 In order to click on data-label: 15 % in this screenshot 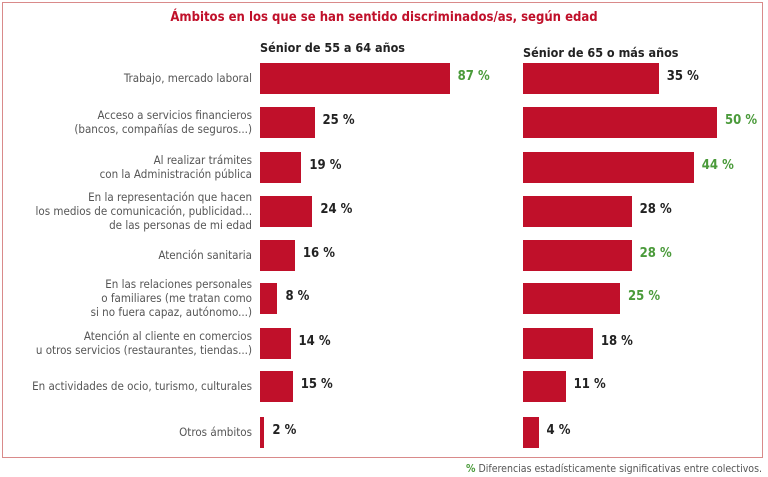, I will do `click(316, 384)`.